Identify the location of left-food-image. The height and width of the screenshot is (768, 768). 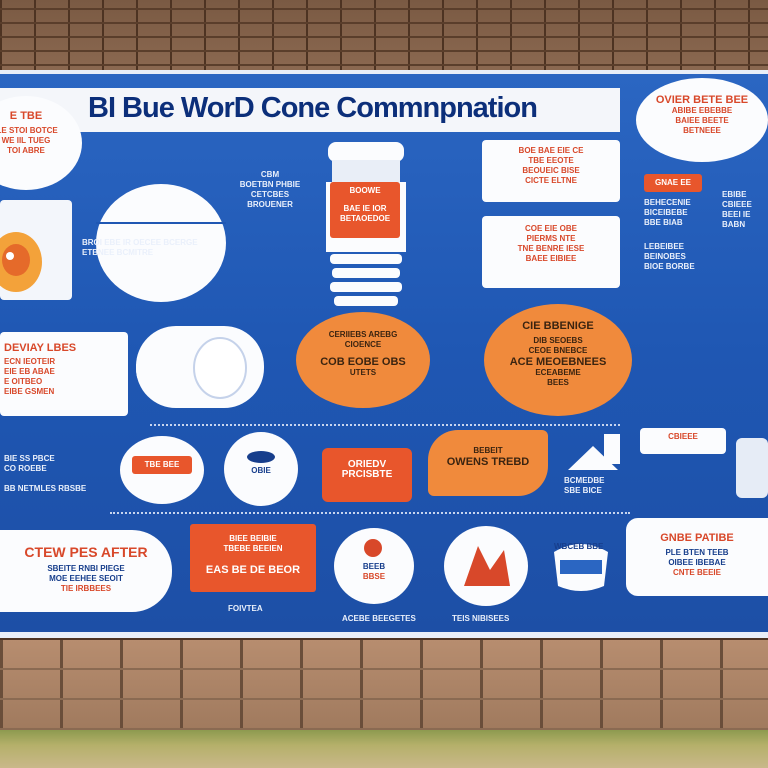
(36, 250).